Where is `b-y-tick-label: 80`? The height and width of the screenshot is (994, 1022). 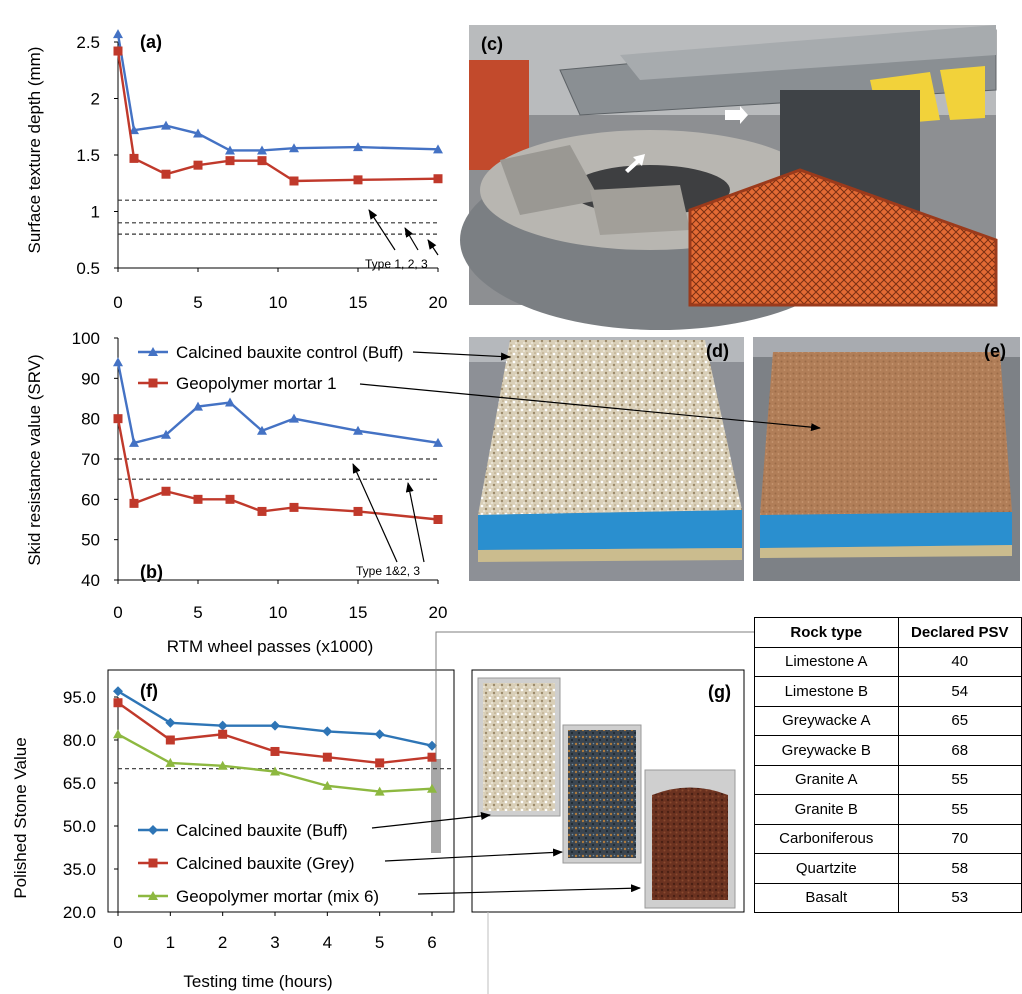 b-y-tick-label: 80 is located at coordinates (90, 419).